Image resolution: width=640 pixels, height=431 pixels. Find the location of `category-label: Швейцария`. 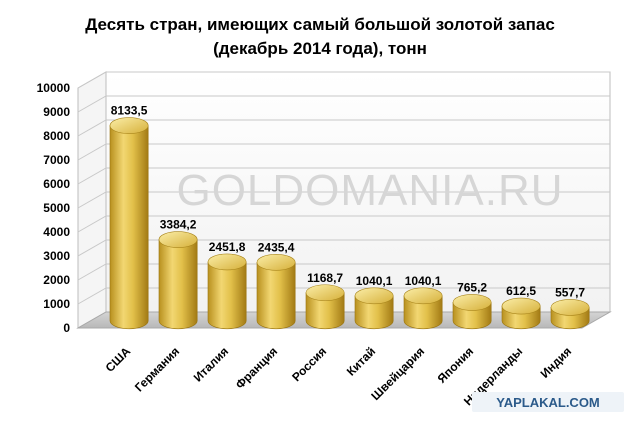

category-label: Швейцария is located at coordinates (397, 373).